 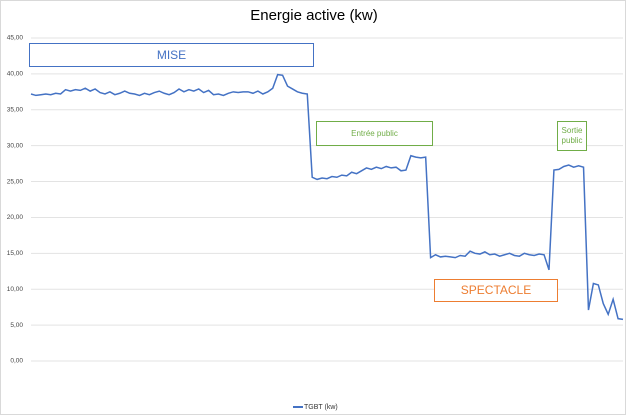 What do you see at coordinates (15, 74) in the screenshot?
I see `y-tick-label: 40,00` at bounding box center [15, 74].